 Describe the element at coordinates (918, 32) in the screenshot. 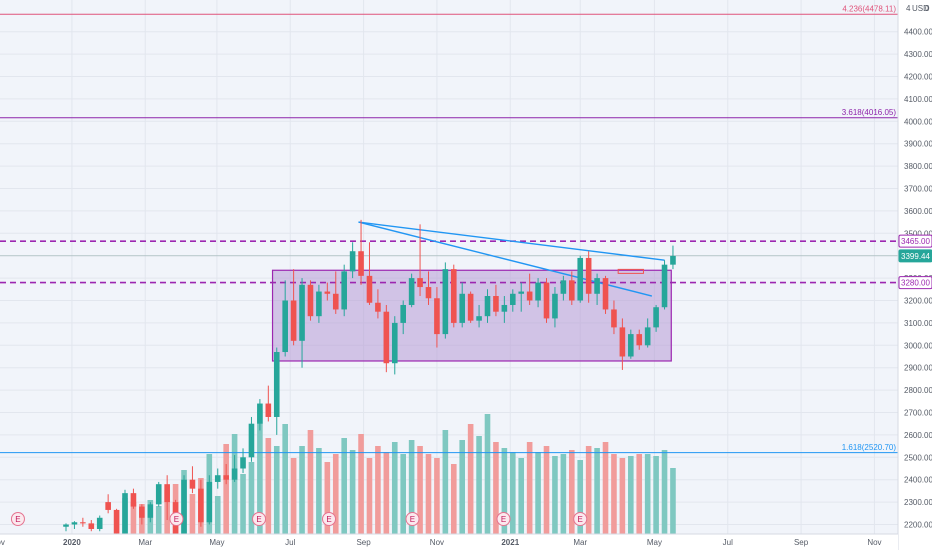

I see `y-tick-label: 4400.00` at that location.